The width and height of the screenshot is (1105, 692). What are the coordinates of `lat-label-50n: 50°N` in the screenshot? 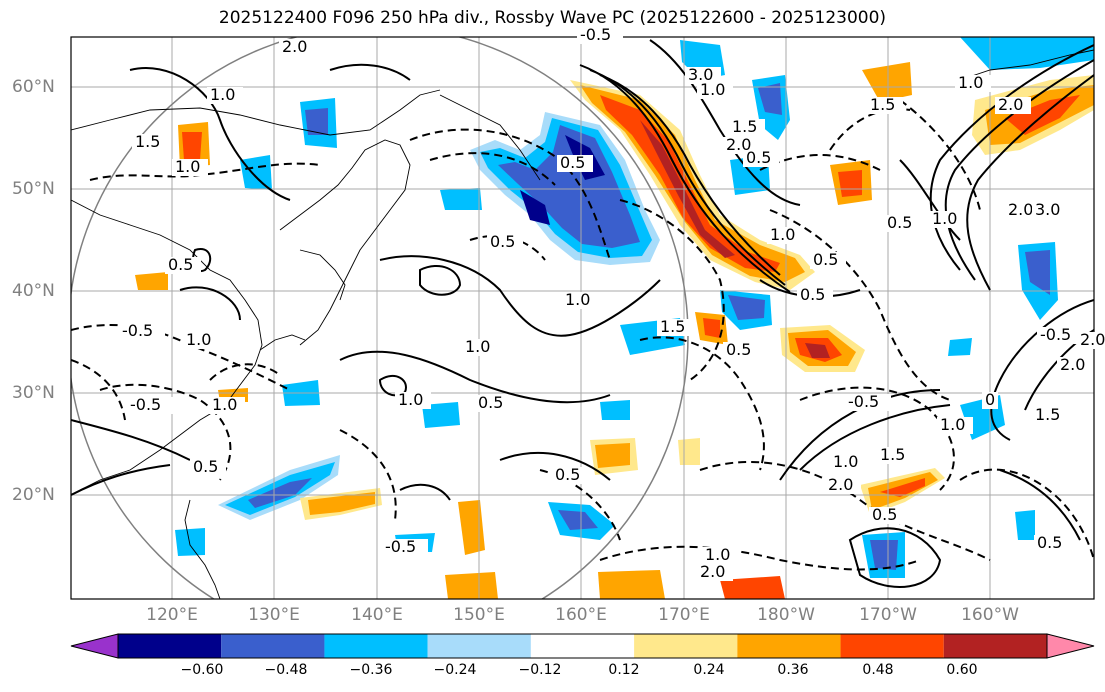 It's located at (33, 189).